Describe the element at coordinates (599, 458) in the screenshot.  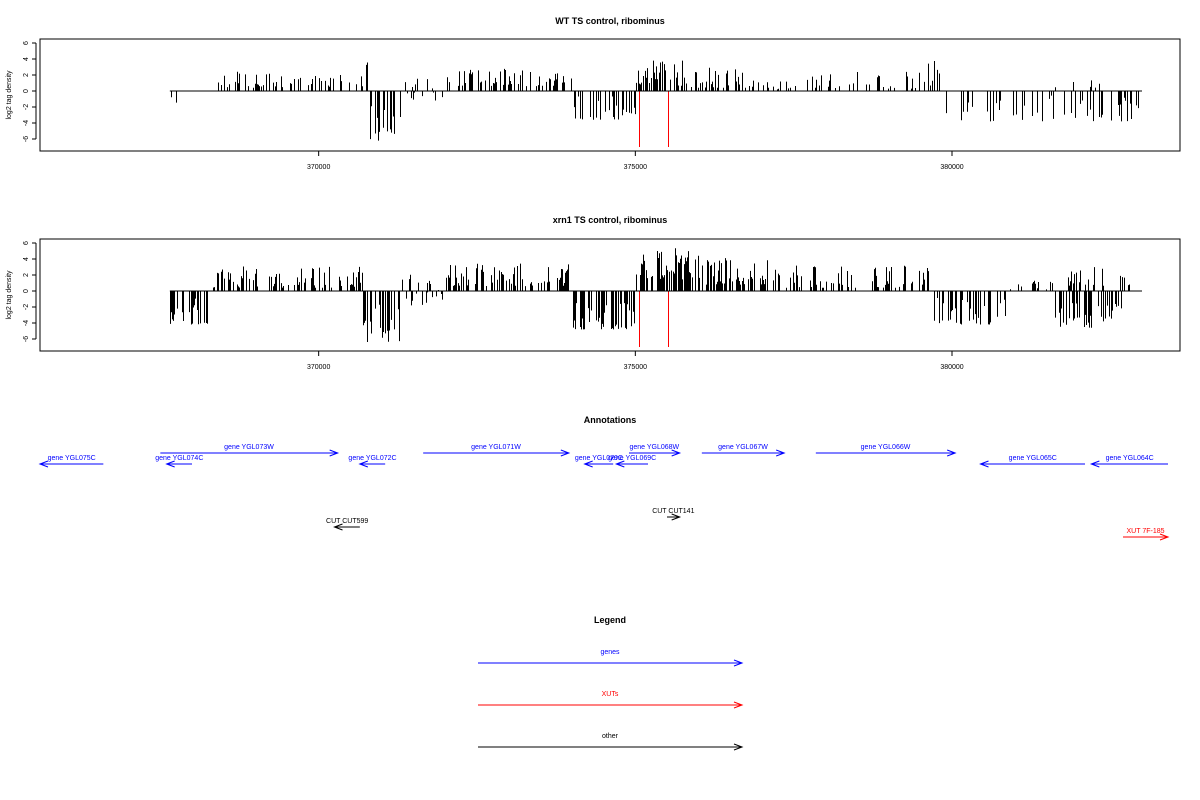
I see `feature-label: gene YGL070C` at that location.